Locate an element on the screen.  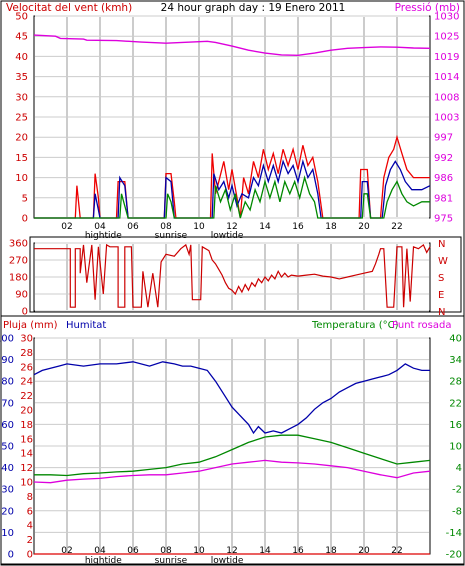
left-tick-label: 5 is located at coordinates (25, 198).